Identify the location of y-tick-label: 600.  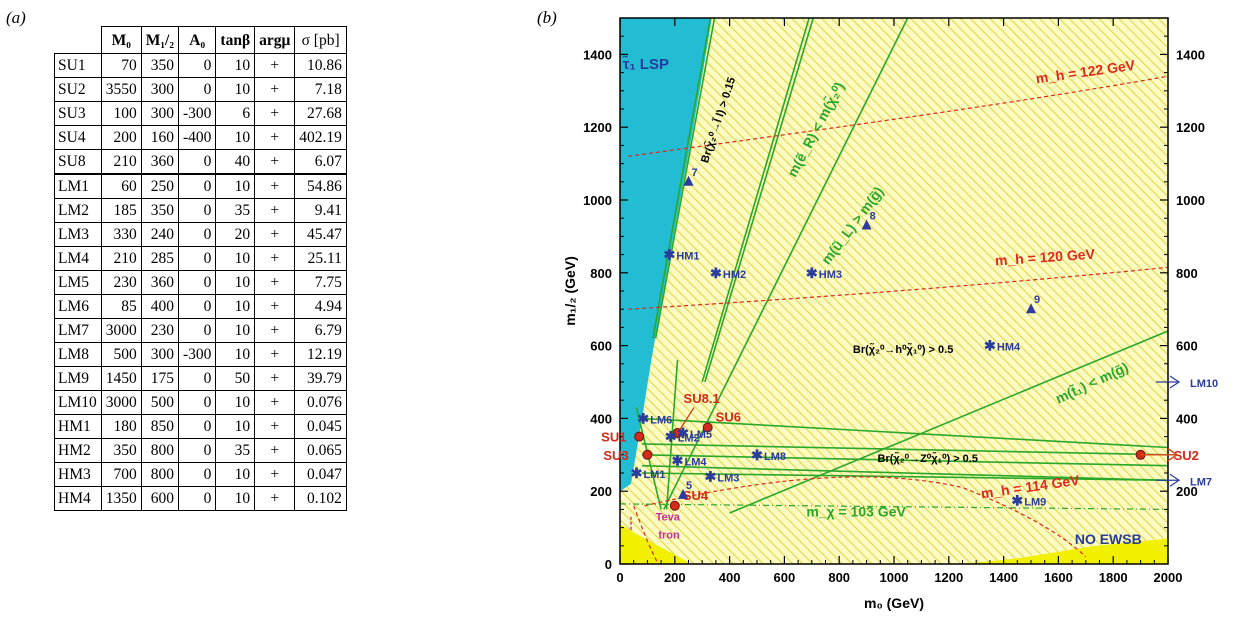
(601, 346).